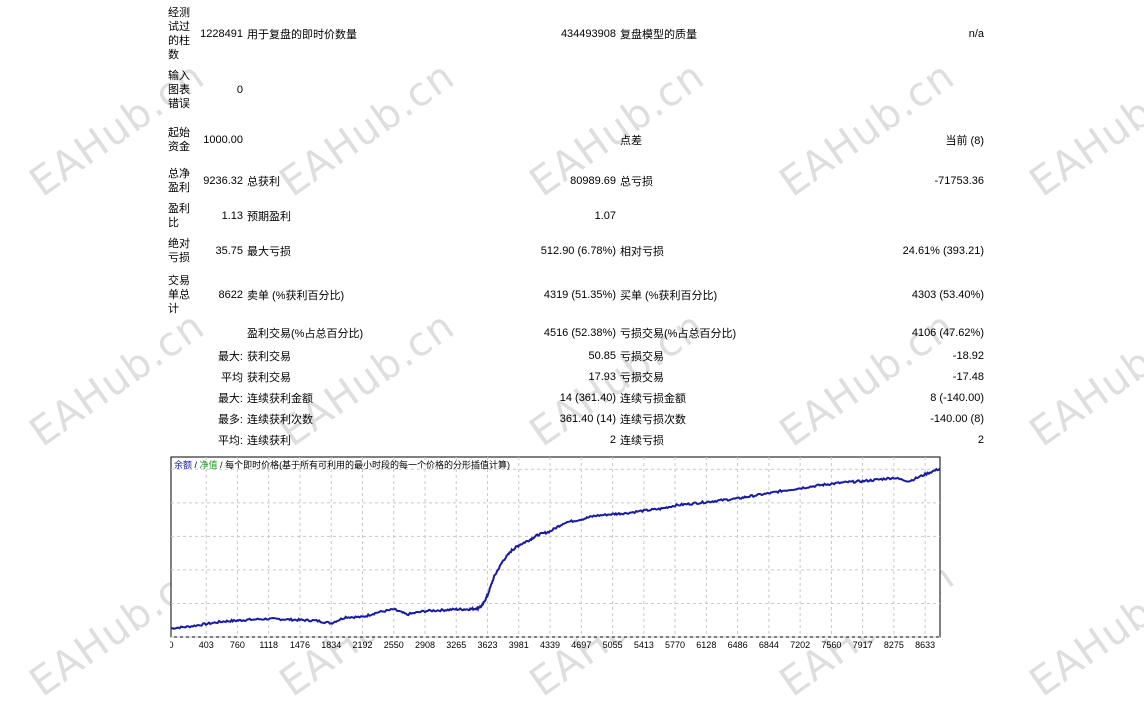 This screenshot has width=1144, height=706. I want to click on report-label: 输入图表错误, so click(179, 90).